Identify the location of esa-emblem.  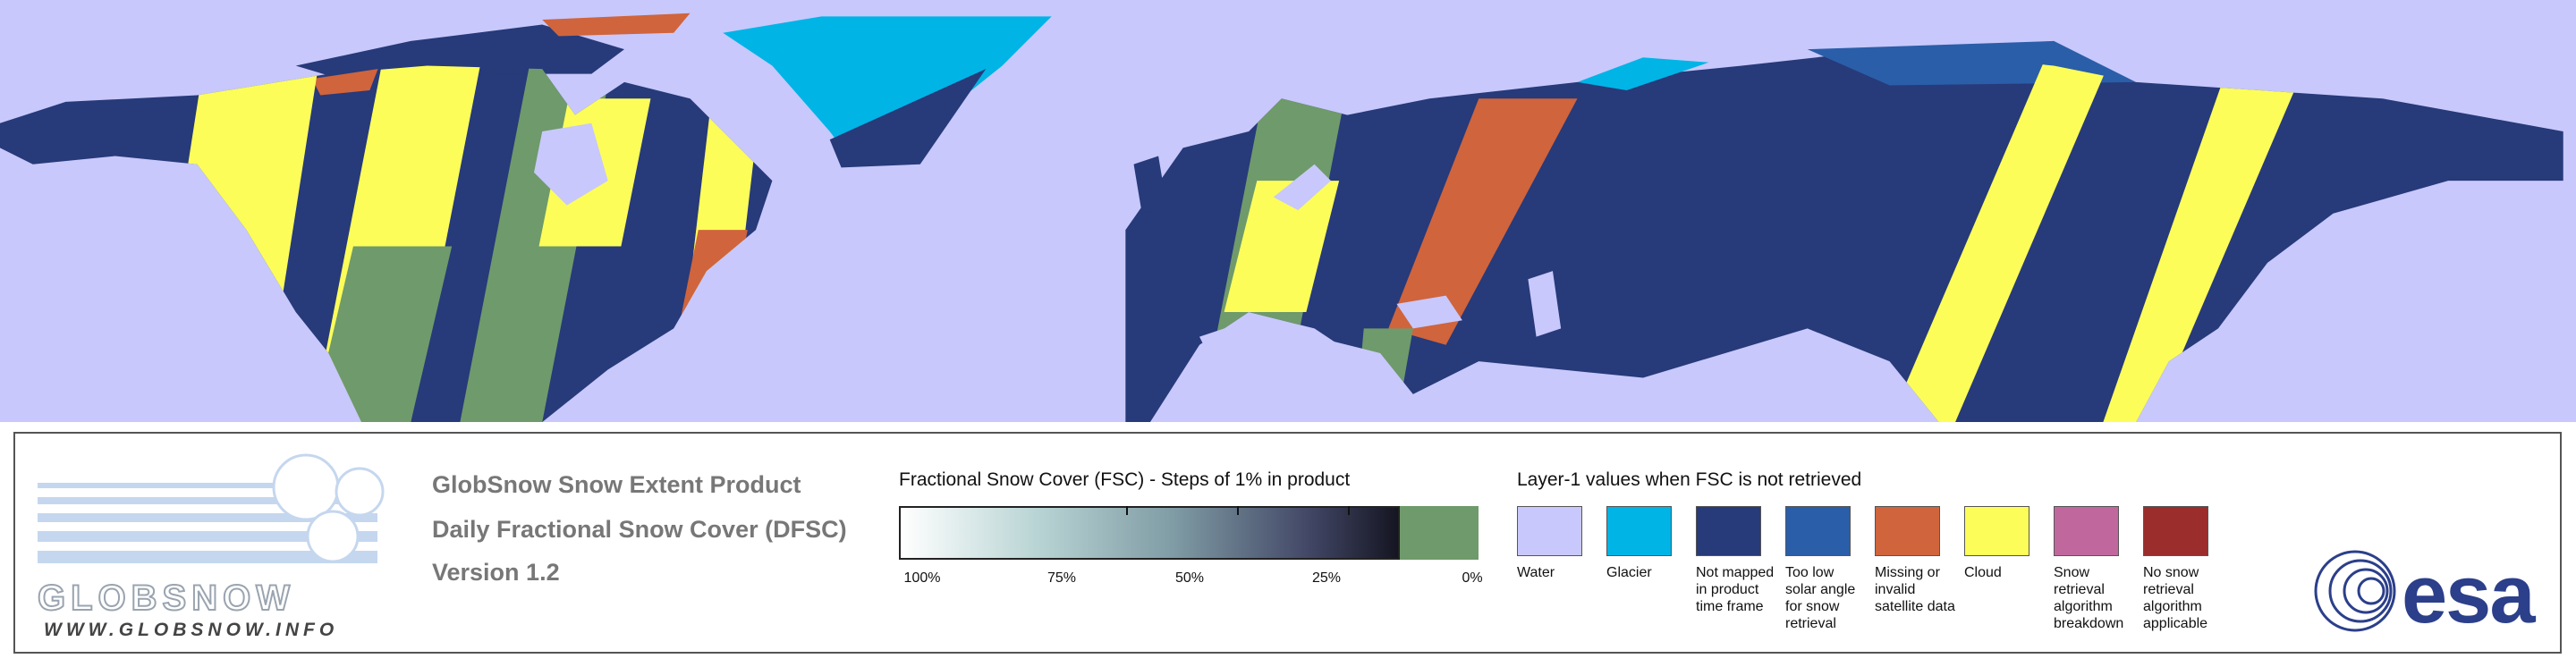
(2355, 591).